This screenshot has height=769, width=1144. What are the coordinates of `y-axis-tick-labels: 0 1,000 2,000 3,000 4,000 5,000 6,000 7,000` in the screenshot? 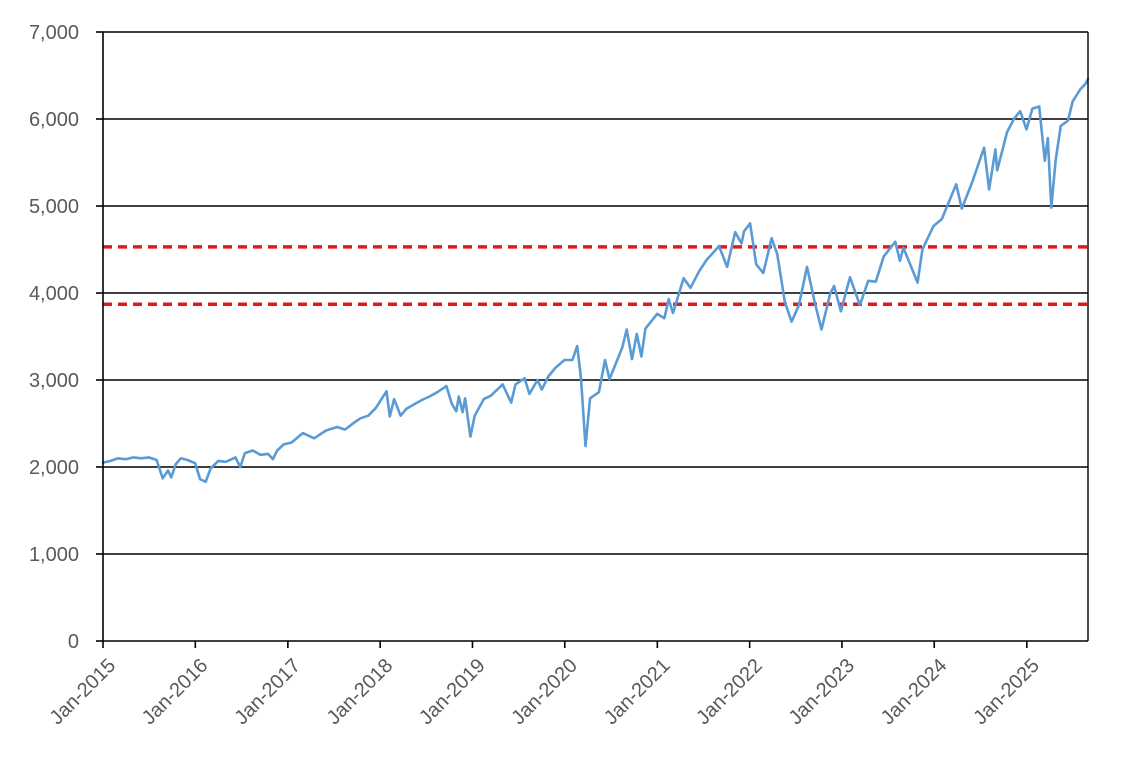 It's located at (54, 337).